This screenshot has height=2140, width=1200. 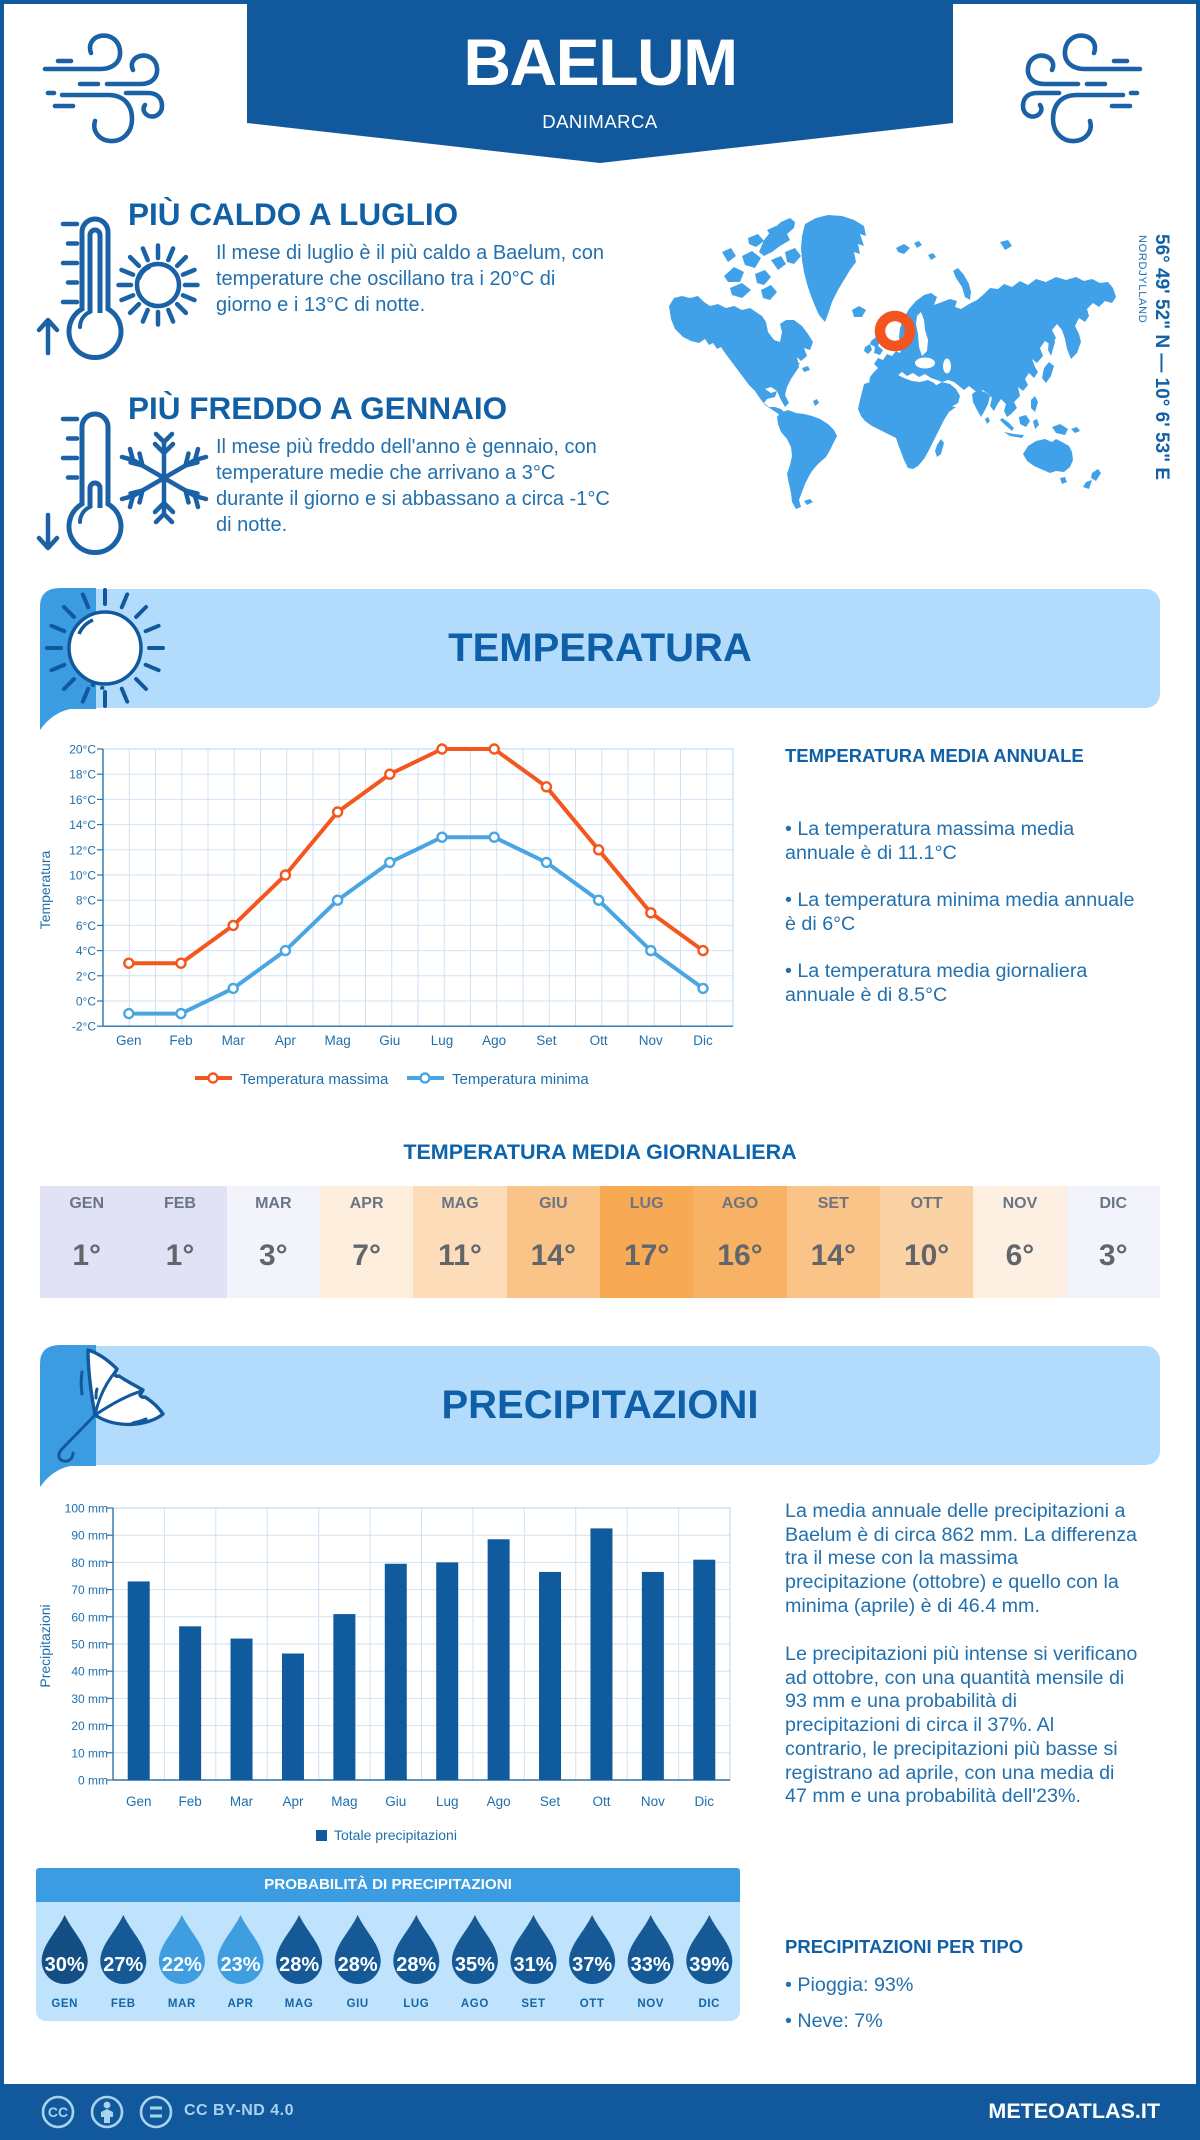 What do you see at coordinates (89, 1672) in the screenshot?
I see `svg-text: 40 mm` at bounding box center [89, 1672].